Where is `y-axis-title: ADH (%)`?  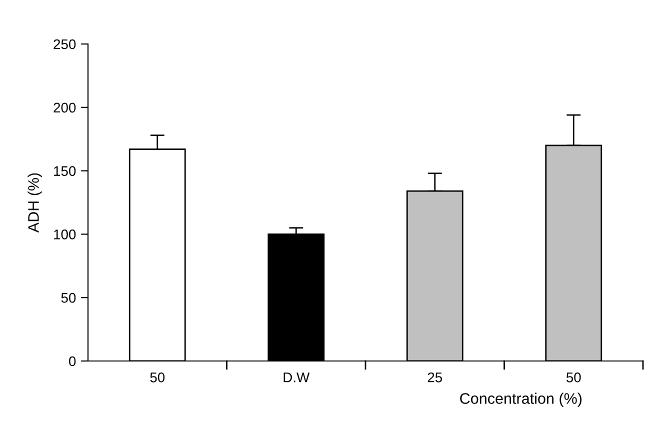
y-axis-title: ADH (%) is located at coordinates (35, 203).